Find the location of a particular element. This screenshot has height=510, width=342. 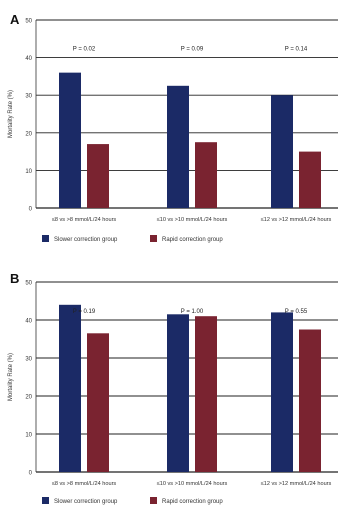

panel-label: A is located at coordinates (15, 19).